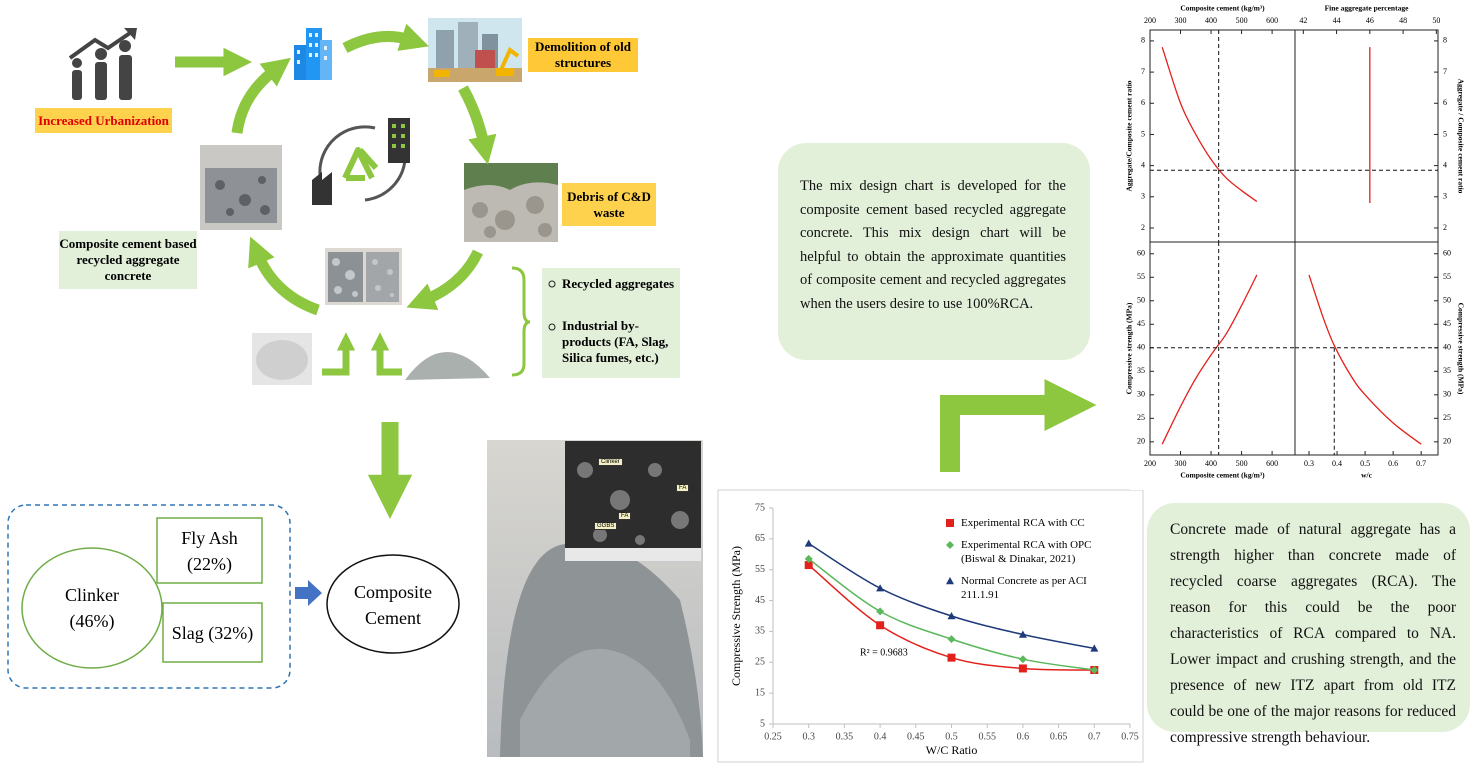 Image resolution: width=1480 pixels, height=768 pixels. Describe the element at coordinates (1150, 20) in the screenshot. I see `x-tick-label: 200` at that location.